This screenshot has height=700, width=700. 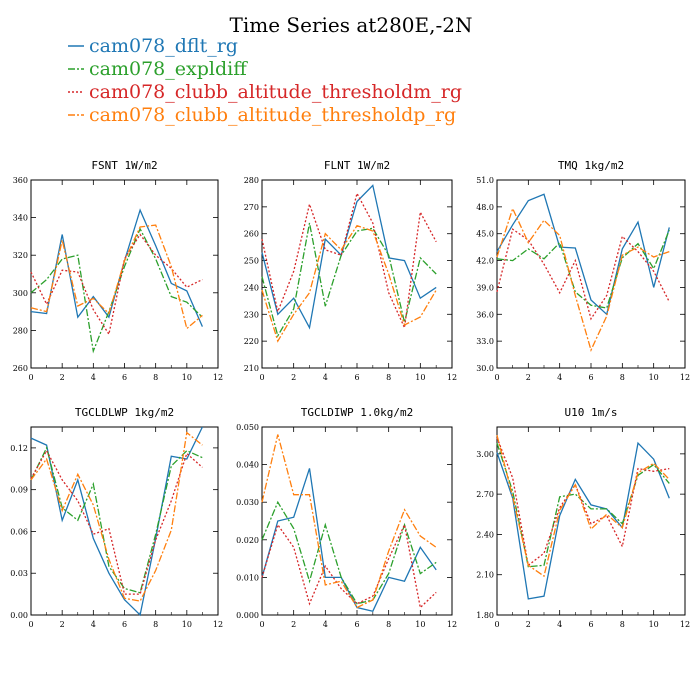 What do you see at coordinates (168, 69) in the screenshot?
I see `legend-label: cam078_expldiff` at bounding box center [168, 69].